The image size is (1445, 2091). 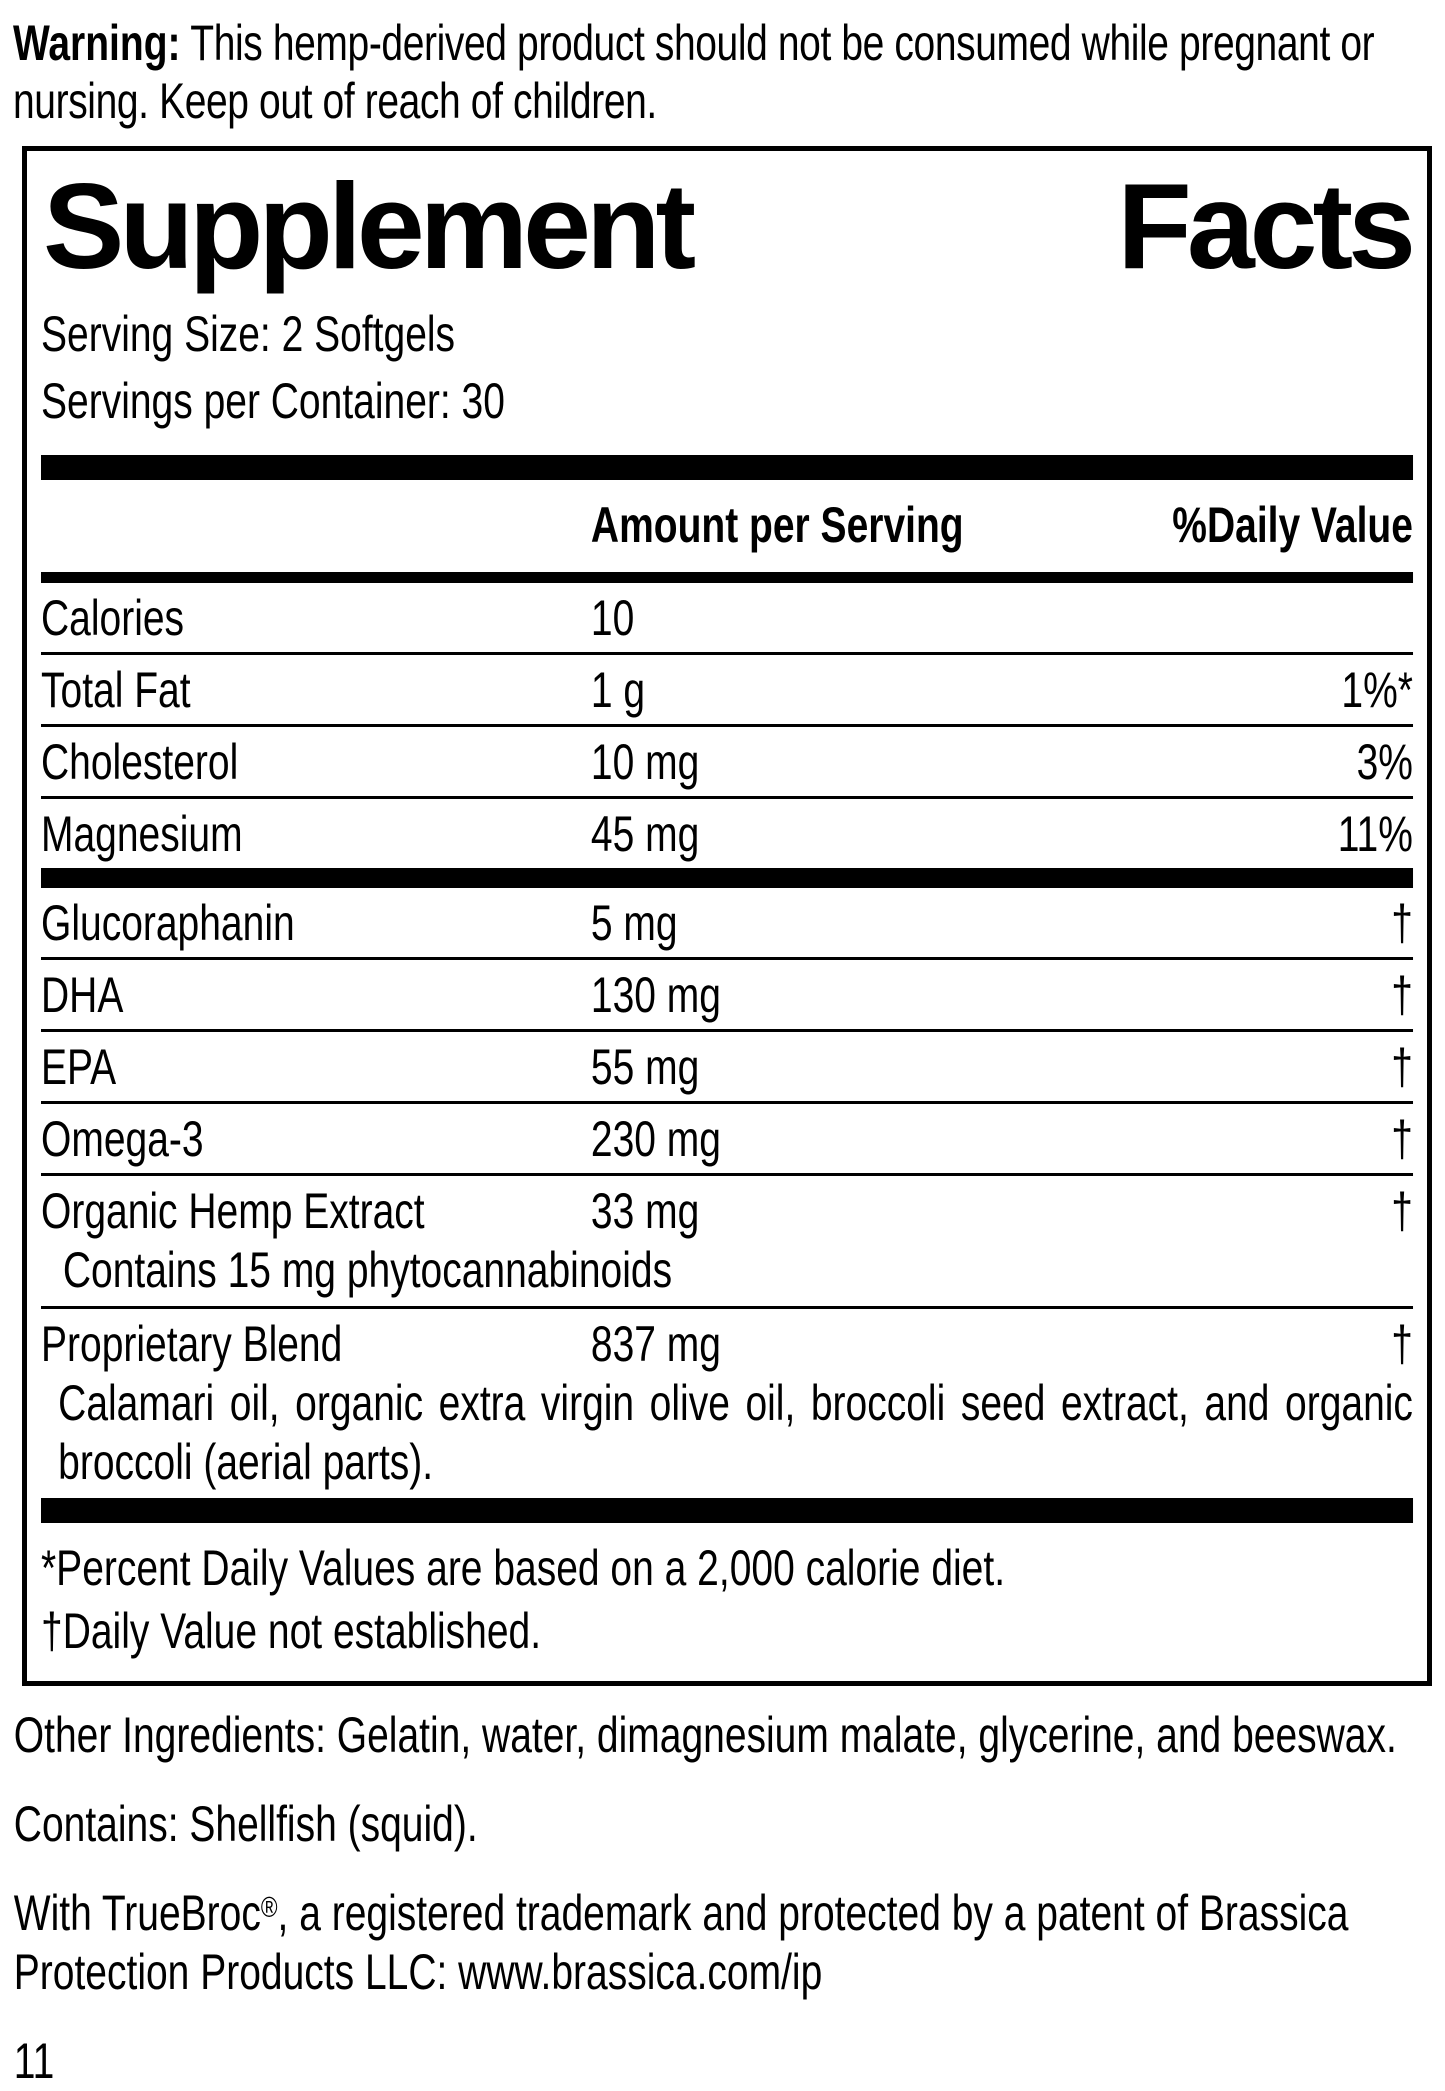 What do you see at coordinates (192, 1344) in the screenshot?
I see `row-label: Proprietary Blend` at bounding box center [192, 1344].